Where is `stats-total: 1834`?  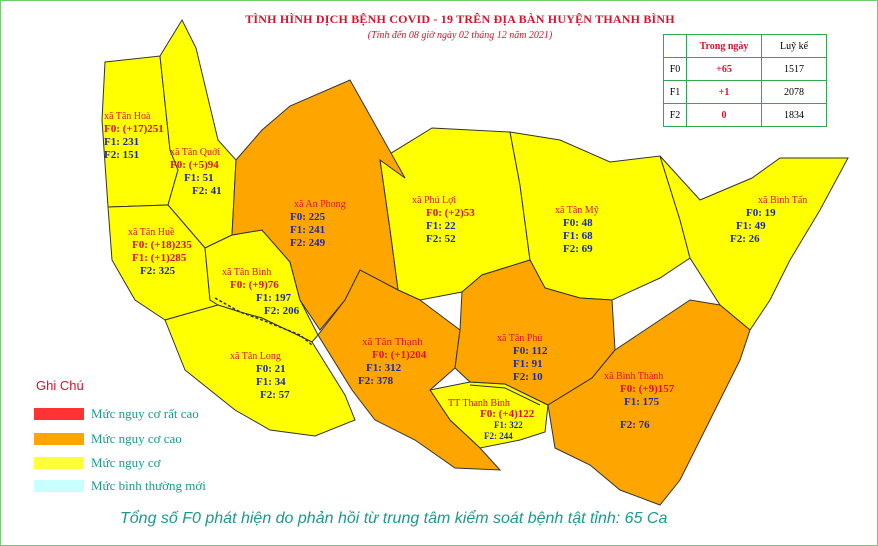 stats-total: 1834 is located at coordinates (794, 115).